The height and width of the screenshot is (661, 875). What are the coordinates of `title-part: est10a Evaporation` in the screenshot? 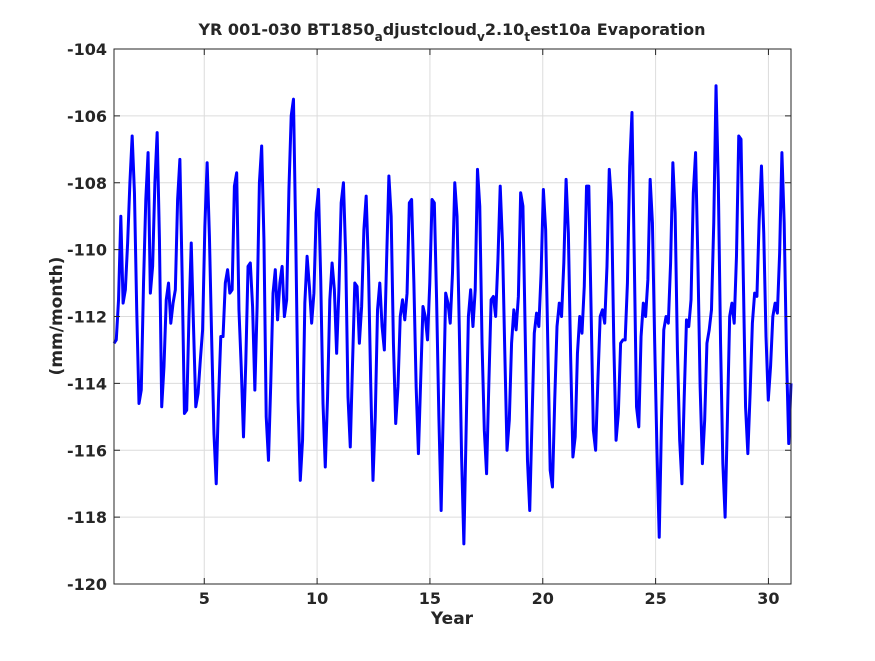 It's located at (617, 29).